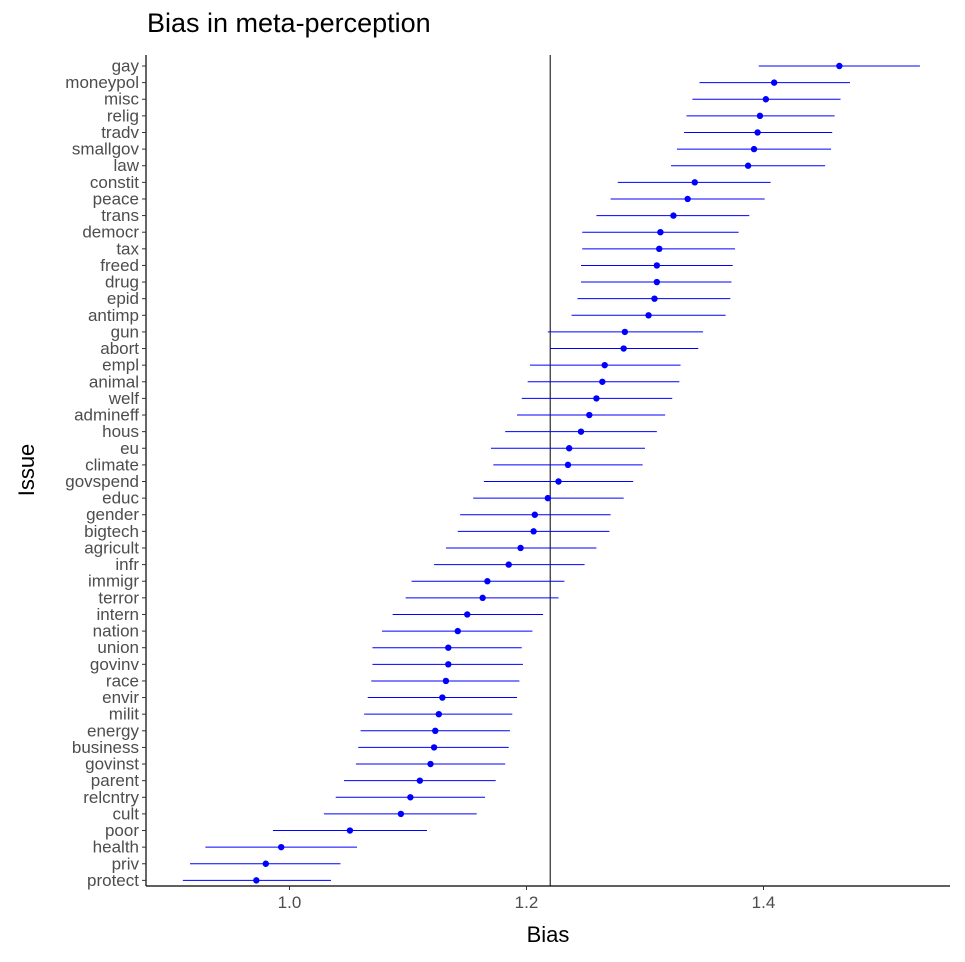 Image resolution: width=965 pixels, height=962 pixels. What do you see at coordinates (112, 514) in the screenshot?
I see `y-tick-label-gender: gender` at bounding box center [112, 514].